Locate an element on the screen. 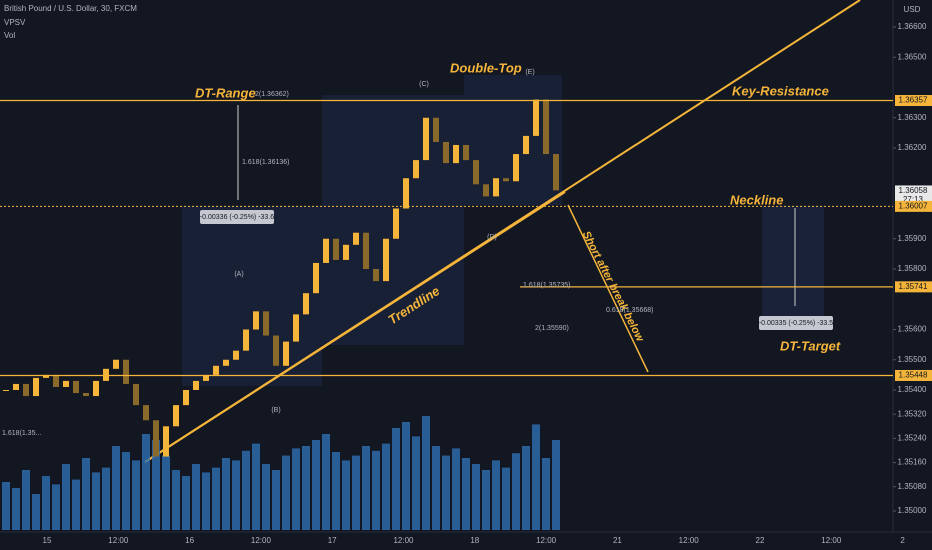 The image size is (932, 550). time-label: 18 is located at coordinates (474, 540).